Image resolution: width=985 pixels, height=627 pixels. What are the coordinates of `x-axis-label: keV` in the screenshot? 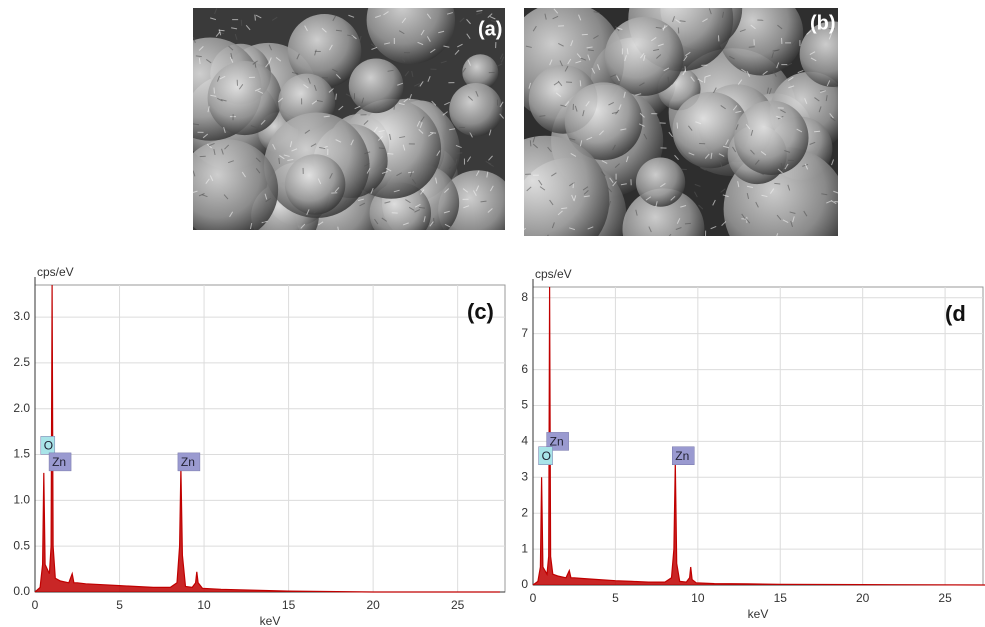 It's located at (758, 614).